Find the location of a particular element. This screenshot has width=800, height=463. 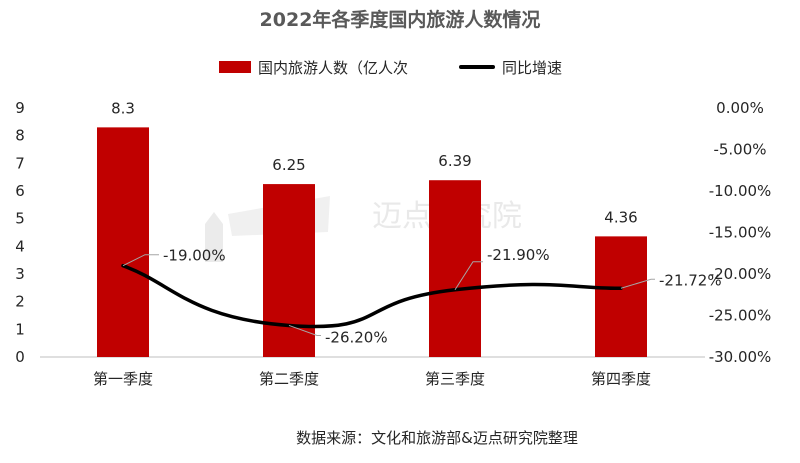

bar-data-label: 4.36 is located at coordinates (620, 217).